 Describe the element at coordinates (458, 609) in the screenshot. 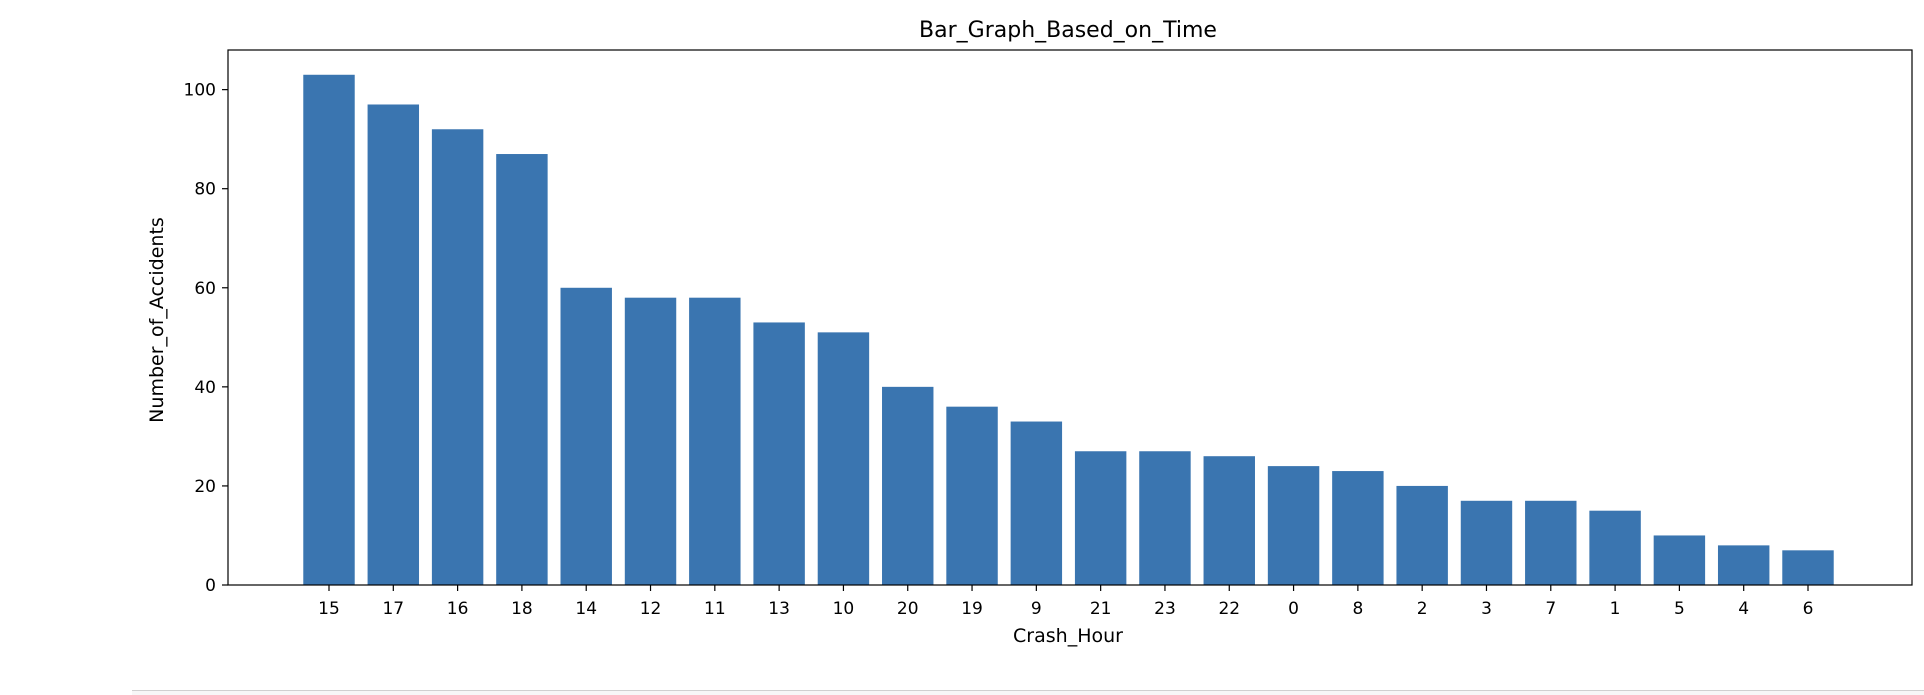

I see `x-tick-label: 16` at that location.